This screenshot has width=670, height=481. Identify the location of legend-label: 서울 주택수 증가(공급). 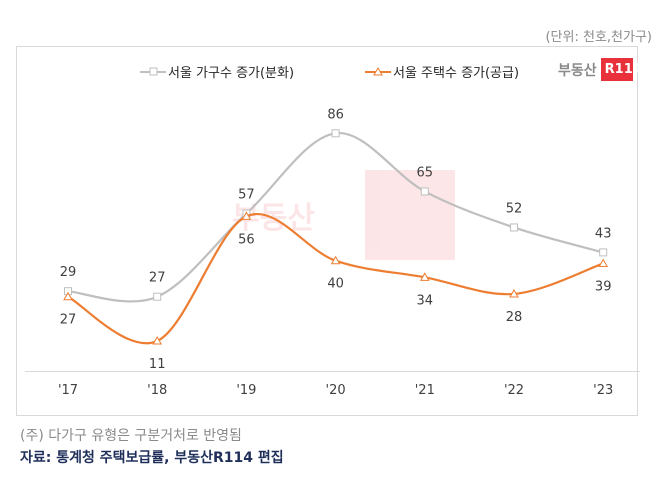
(456, 73).